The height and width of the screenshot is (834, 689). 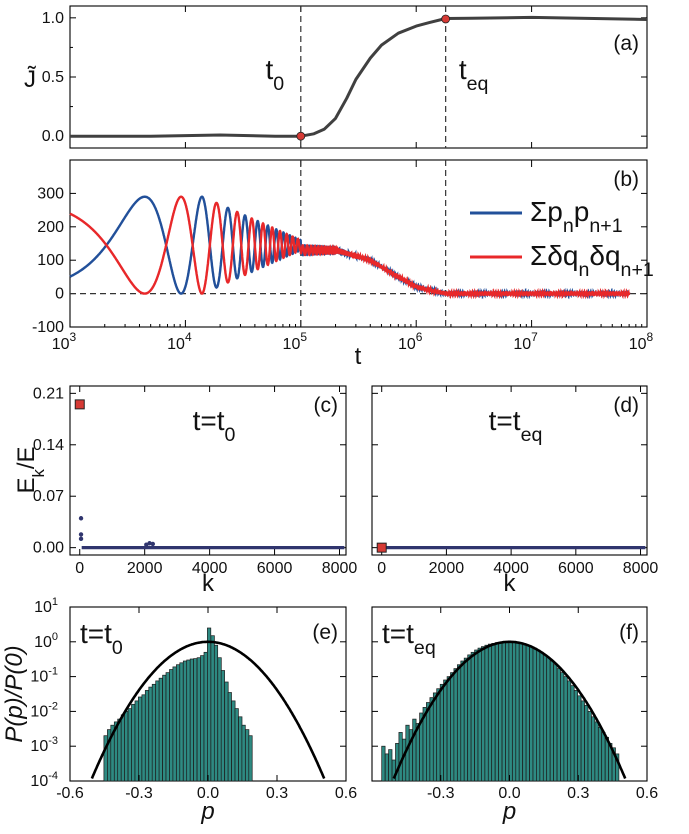 What do you see at coordinates (410, 341) in the screenshot?
I see `x-tick-label: 106` at bounding box center [410, 341].